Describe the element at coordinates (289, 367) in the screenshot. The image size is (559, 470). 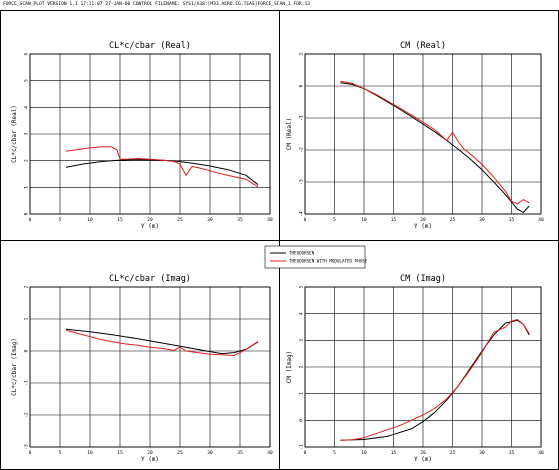
I see `y-axis-label: CM (Imag)` at that location.